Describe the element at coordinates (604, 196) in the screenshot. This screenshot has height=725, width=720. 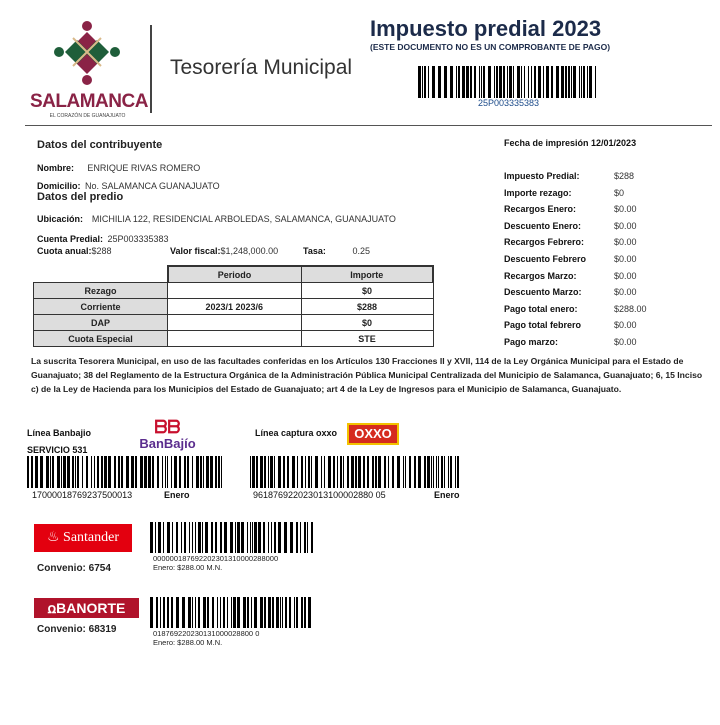
I see `summary-row: Importe rezago: $0` at that location.